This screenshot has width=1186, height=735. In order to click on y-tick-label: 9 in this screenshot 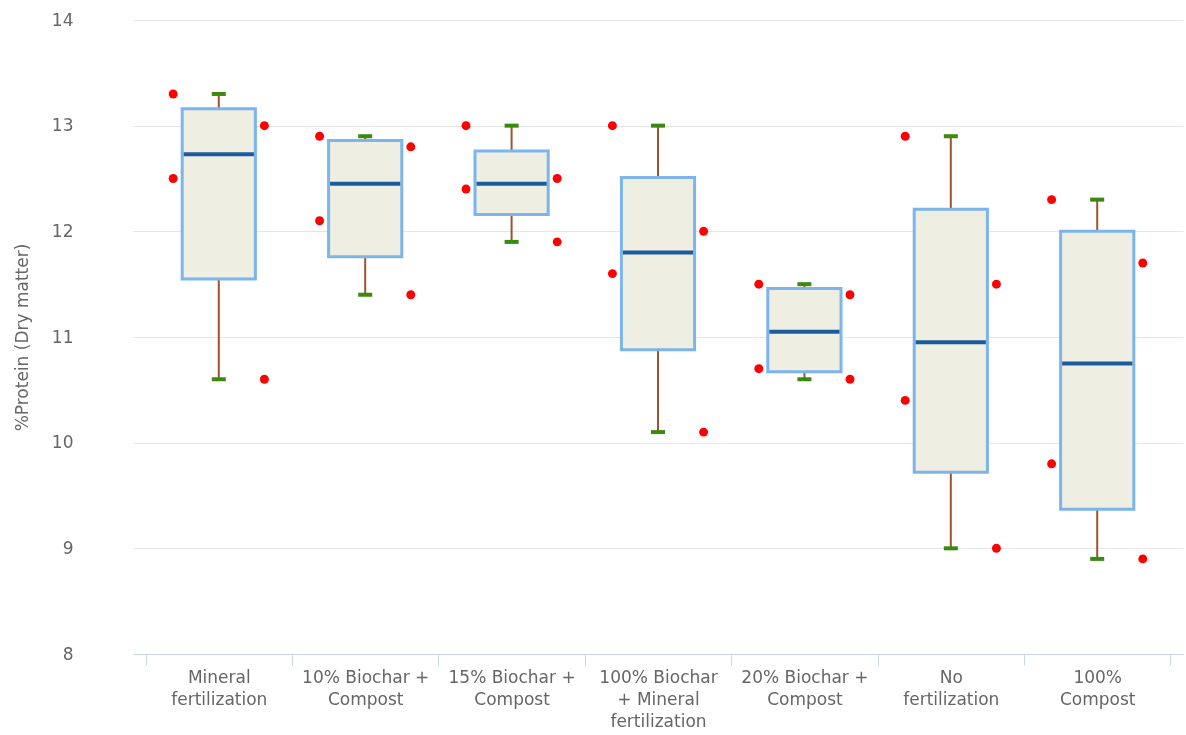, I will do `click(68, 547)`.